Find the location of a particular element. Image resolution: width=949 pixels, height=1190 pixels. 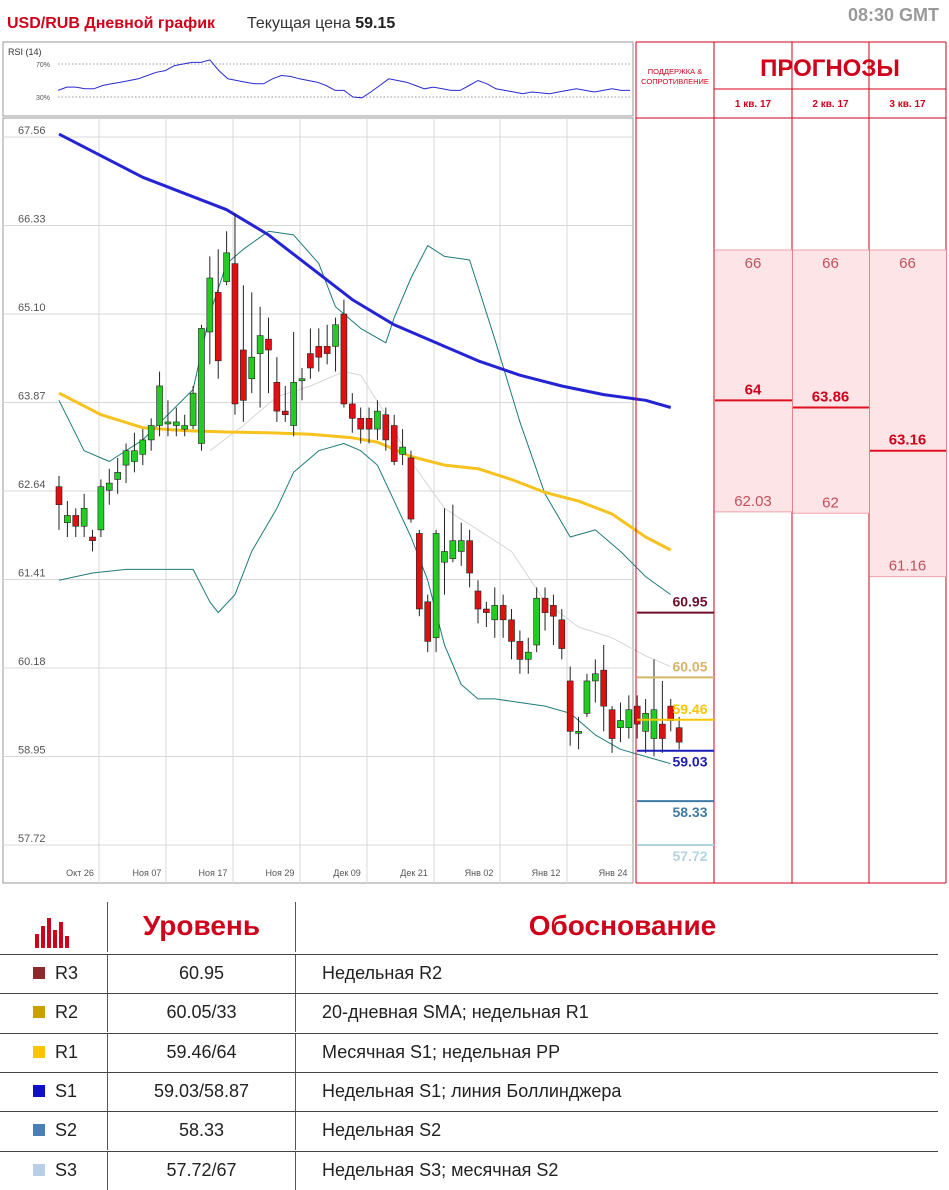

level-name: S1 is located at coordinates (66, 1090).